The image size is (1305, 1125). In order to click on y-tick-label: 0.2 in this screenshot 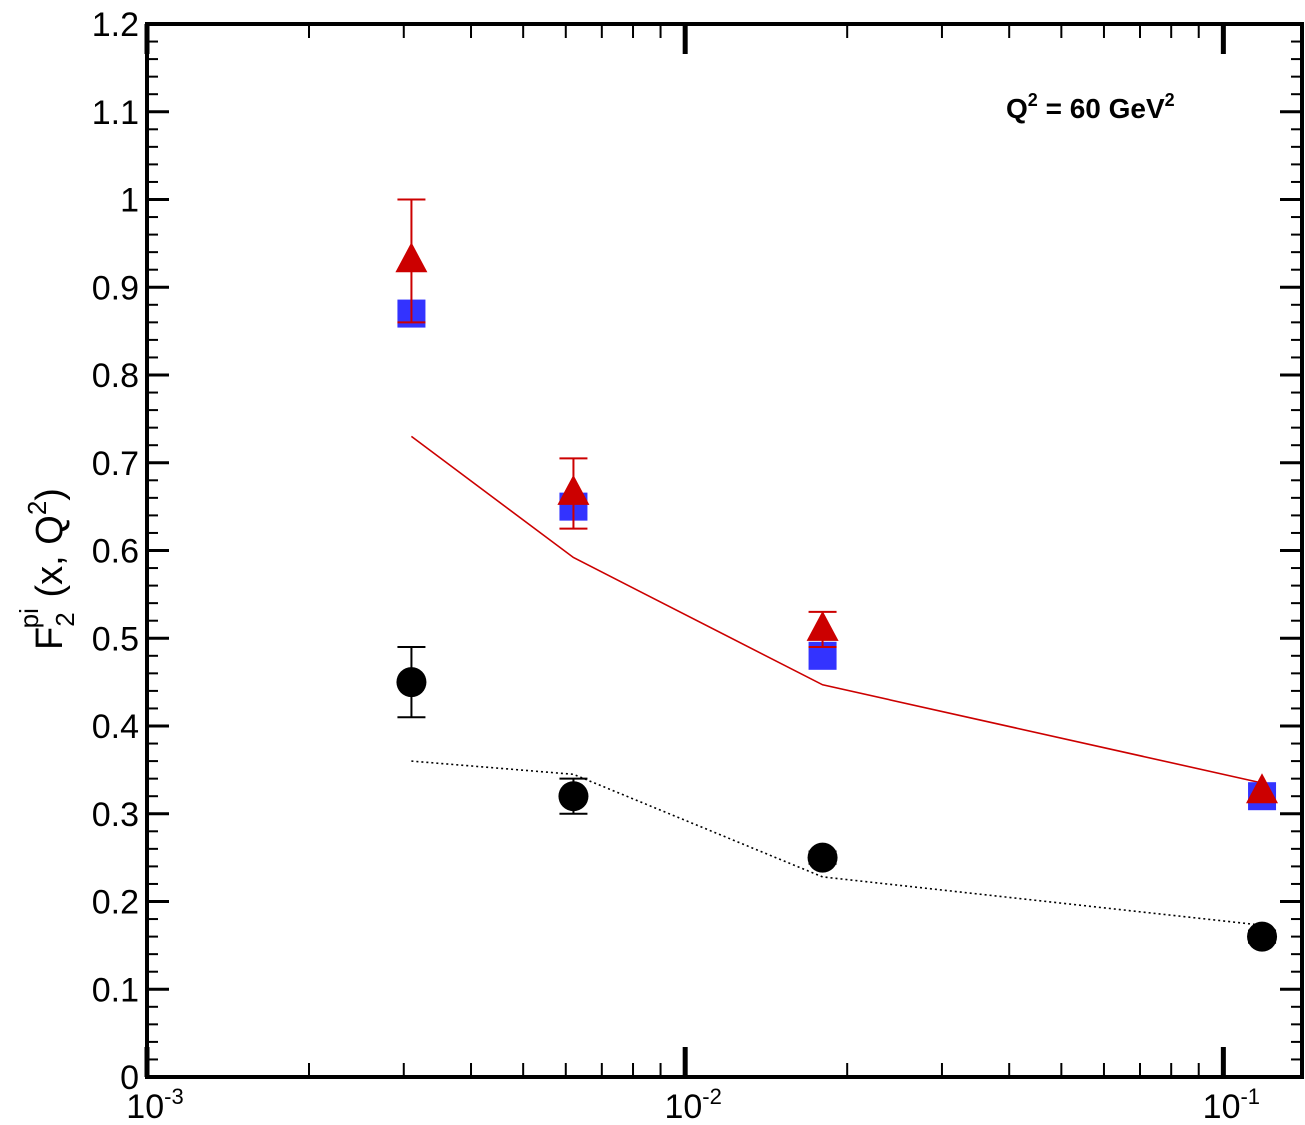, I will do `click(115, 903)`.